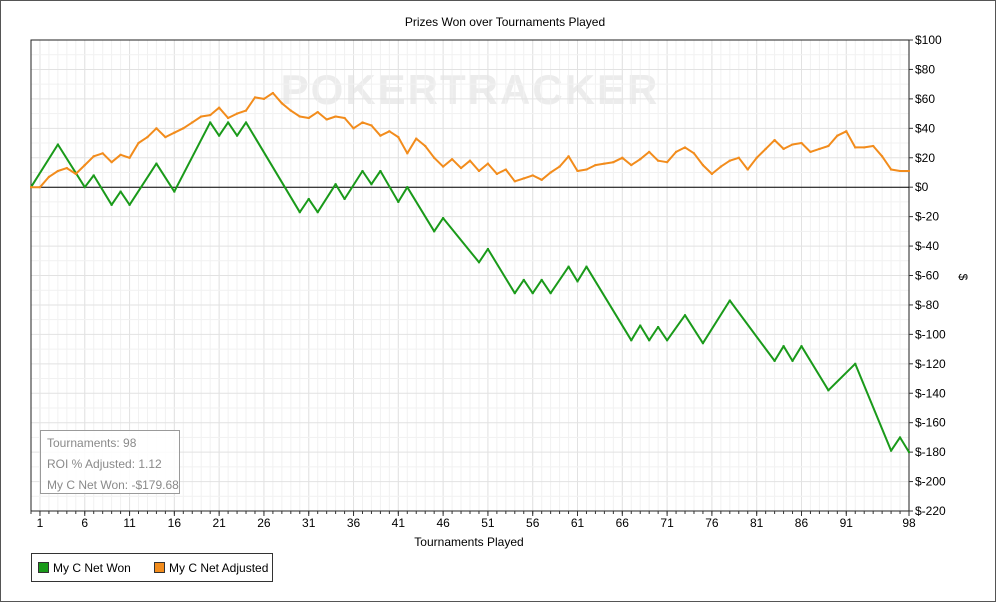 This screenshot has height=602, width=996. Describe the element at coordinates (40, 523) in the screenshot. I see `x-tick-label: 1` at that location.